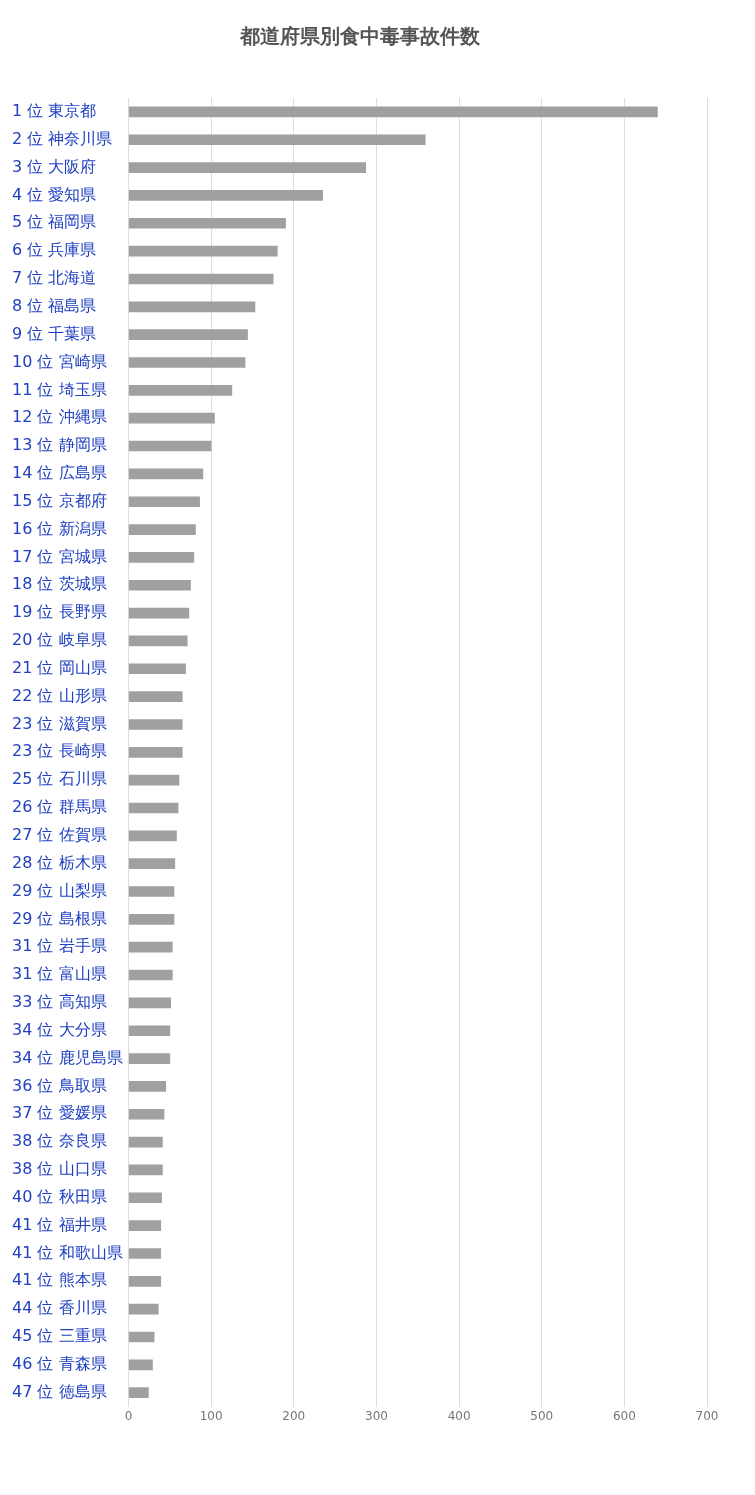 This screenshot has width=755, height=1495. What do you see at coordinates (59, 361) in the screenshot?
I see `y-tick-label: 10 位 宮崎県` at bounding box center [59, 361].